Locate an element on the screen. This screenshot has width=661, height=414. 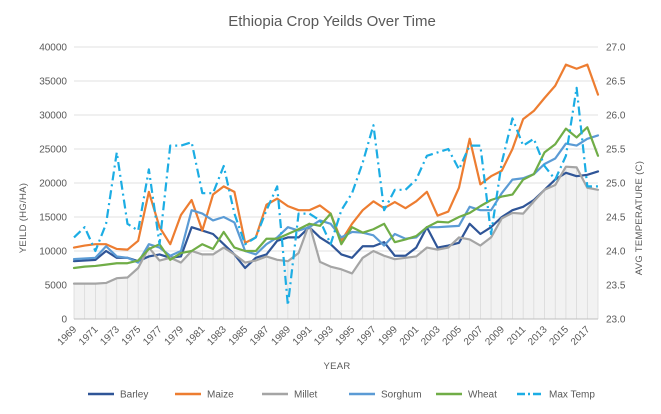
y-tick-label: 35000 is located at coordinates (53, 82).